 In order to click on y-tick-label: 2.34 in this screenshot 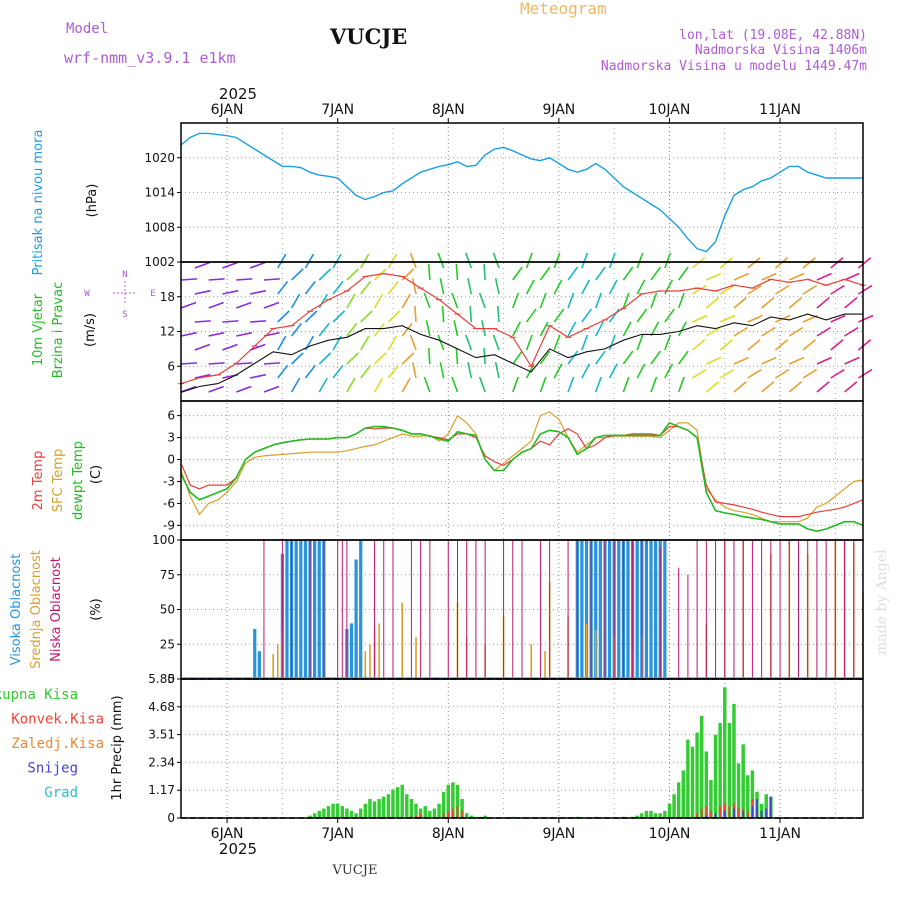, I will do `click(161, 762)`.